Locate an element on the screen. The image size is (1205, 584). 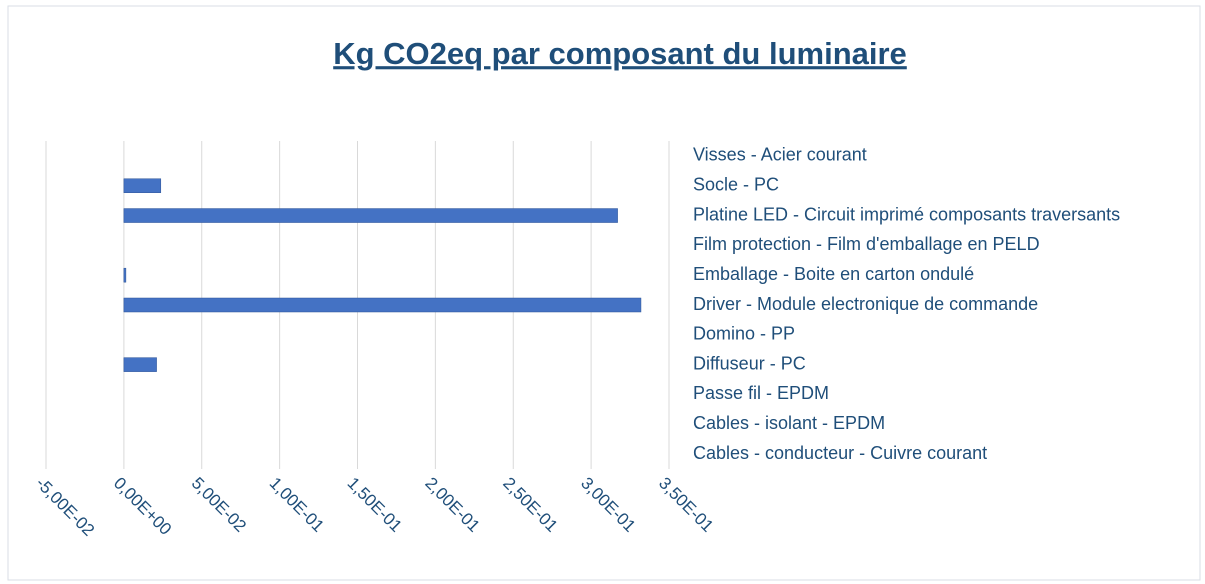
category-label: Cables - conducteur - Cuivre courant is located at coordinates (840, 453).